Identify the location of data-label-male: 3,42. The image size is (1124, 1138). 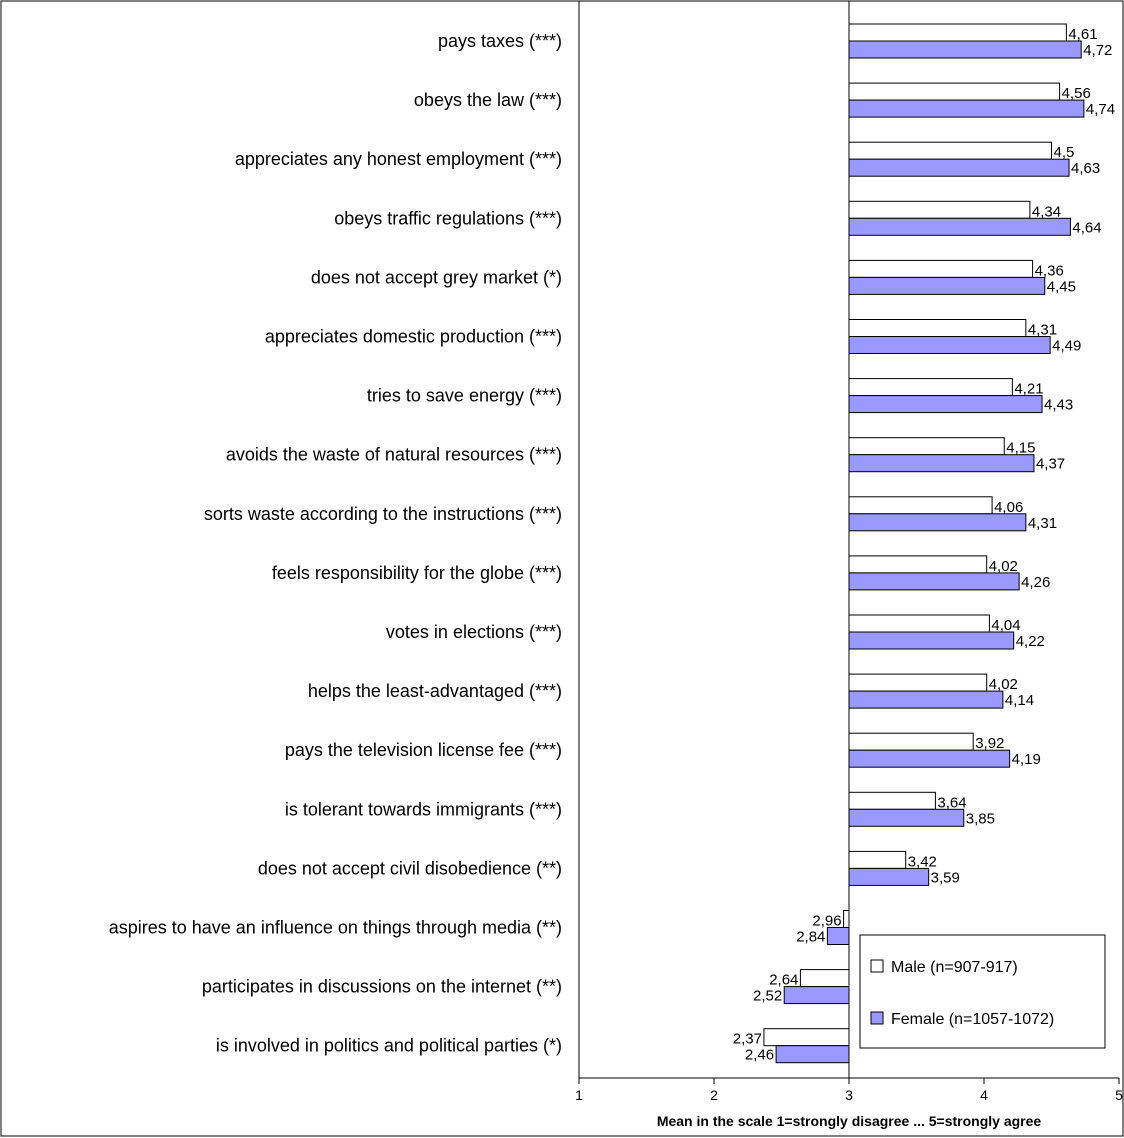
(922, 861).